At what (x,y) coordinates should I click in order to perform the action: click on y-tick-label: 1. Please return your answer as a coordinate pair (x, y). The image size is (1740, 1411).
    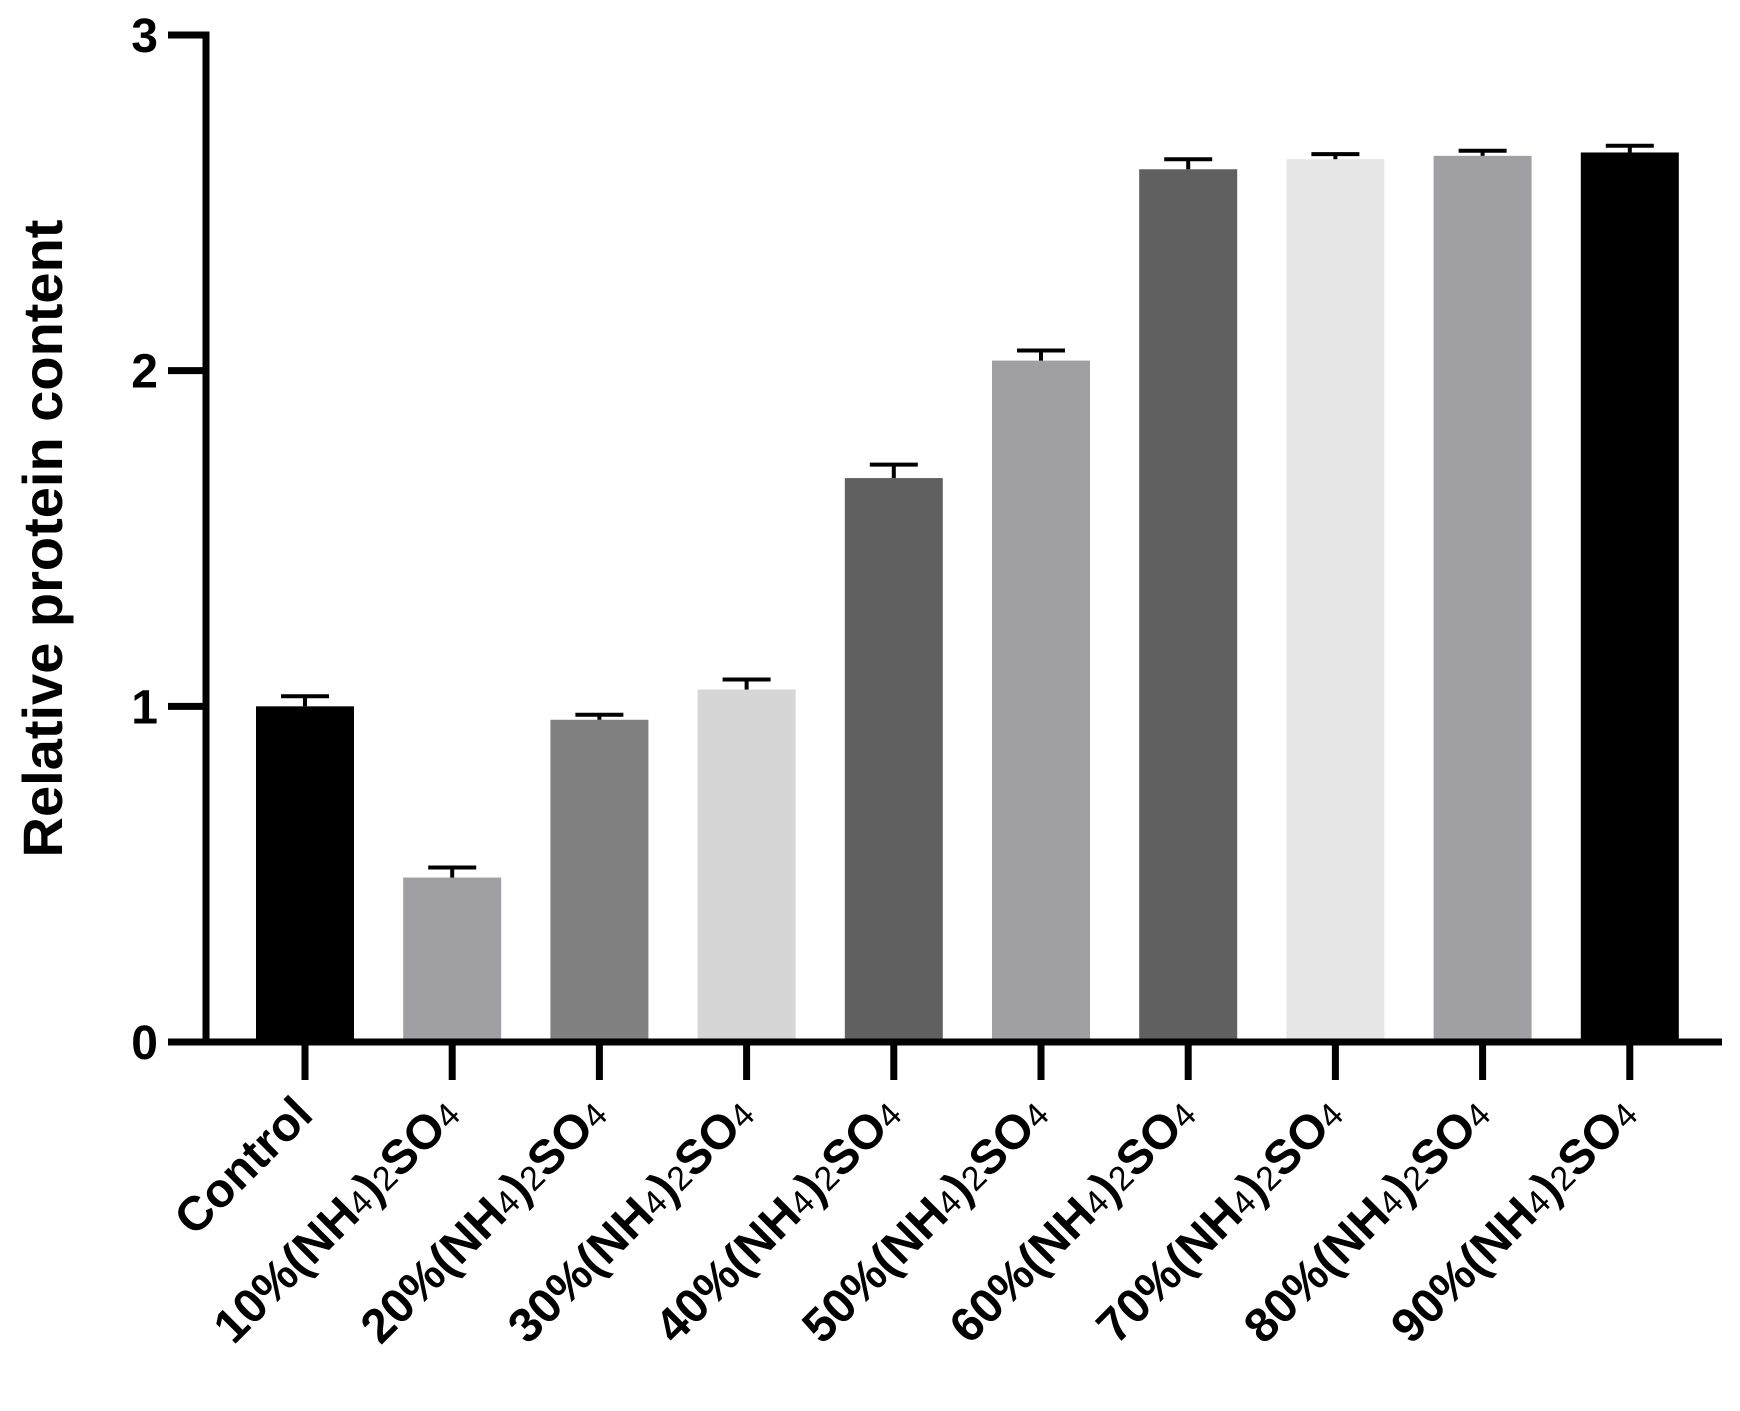
    Looking at the image, I should click on (144, 707).